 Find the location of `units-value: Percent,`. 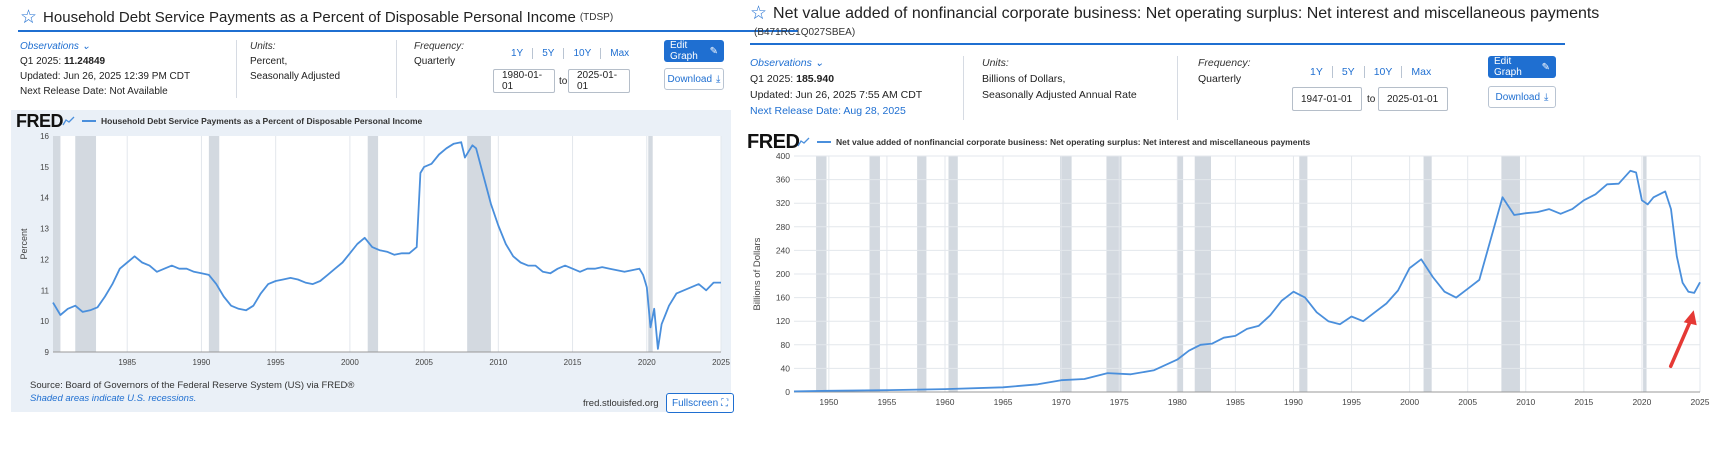

units-value: Percent, is located at coordinates (269, 61).